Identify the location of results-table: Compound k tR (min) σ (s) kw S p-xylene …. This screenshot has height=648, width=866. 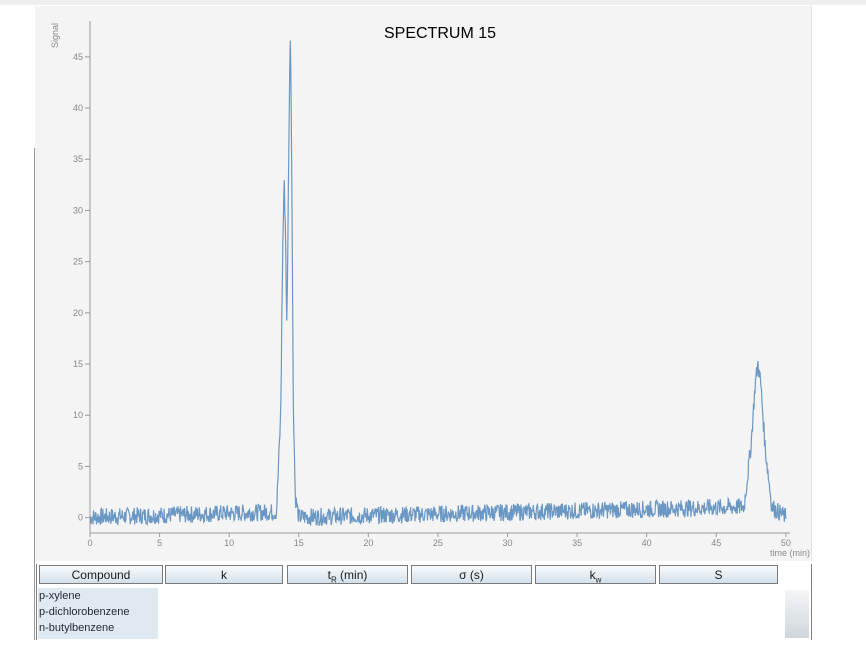
(424, 602).